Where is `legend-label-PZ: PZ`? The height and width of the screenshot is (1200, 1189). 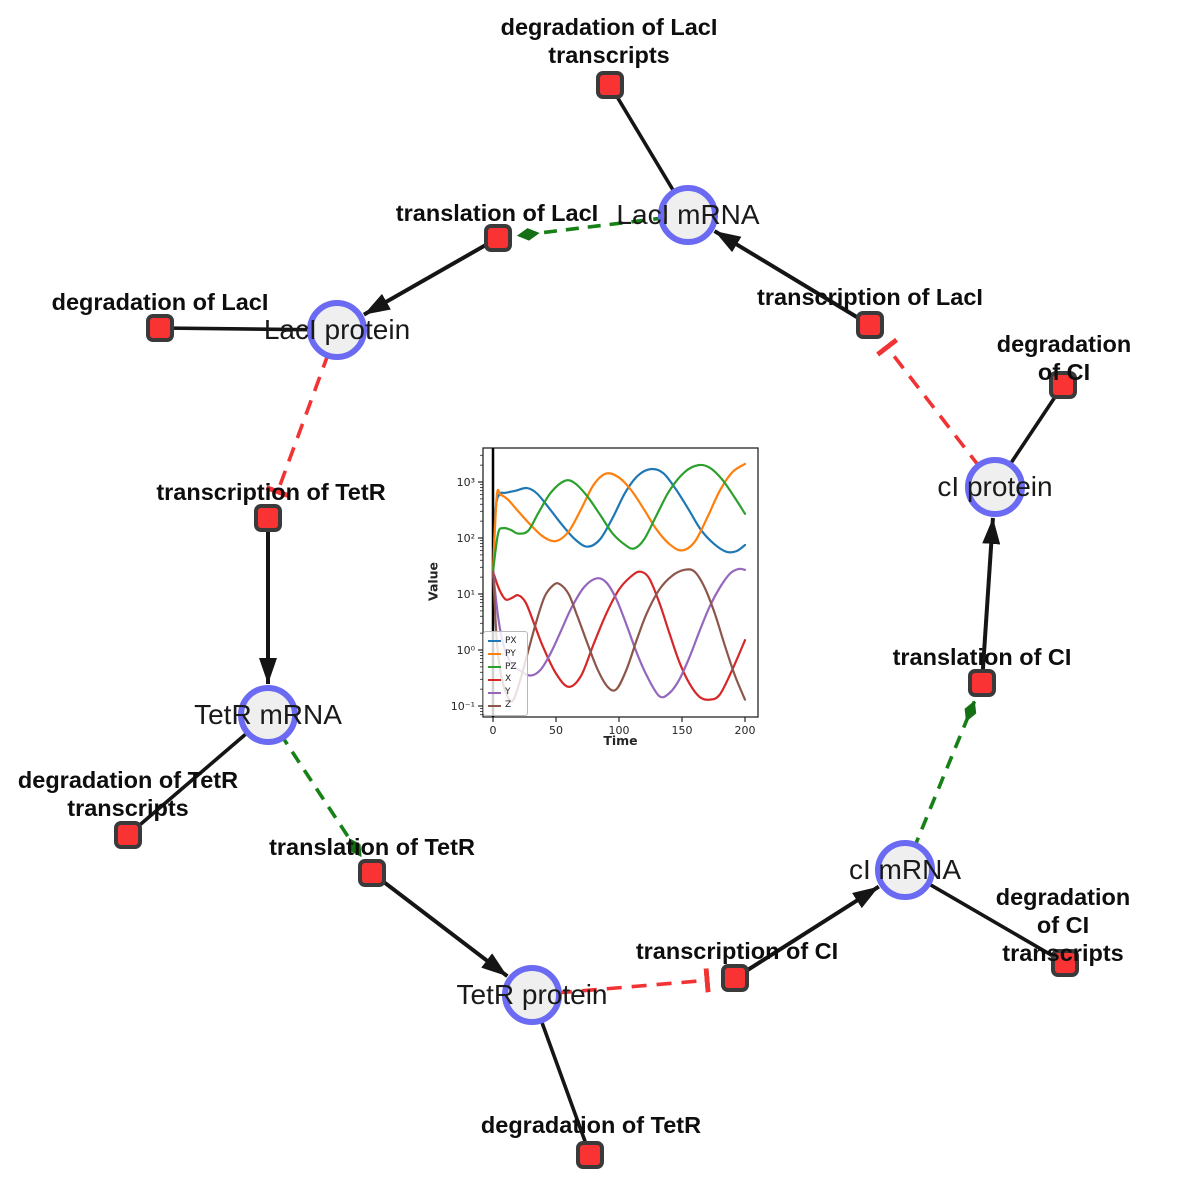
legend-label-PZ: PZ is located at coordinates (511, 666).